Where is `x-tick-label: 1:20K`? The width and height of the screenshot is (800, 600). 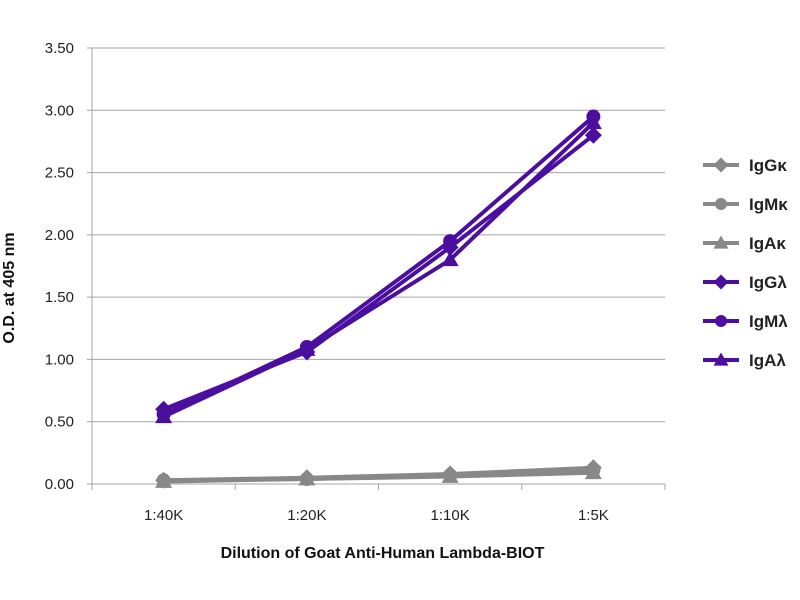 x-tick-label: 1:20K is located at coordinates (306, 515).